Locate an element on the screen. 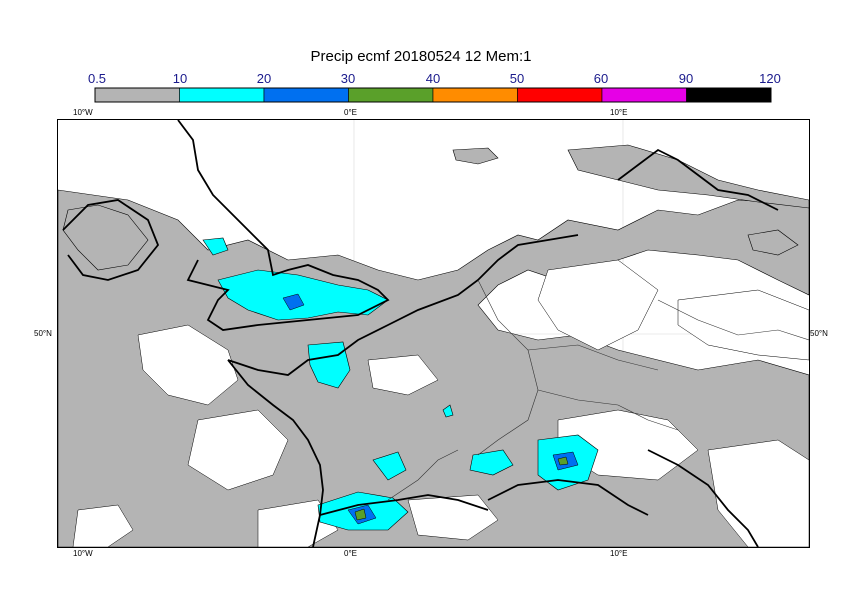  lat-tick-right-50n: 50°N is located at coordinates (819, 333).